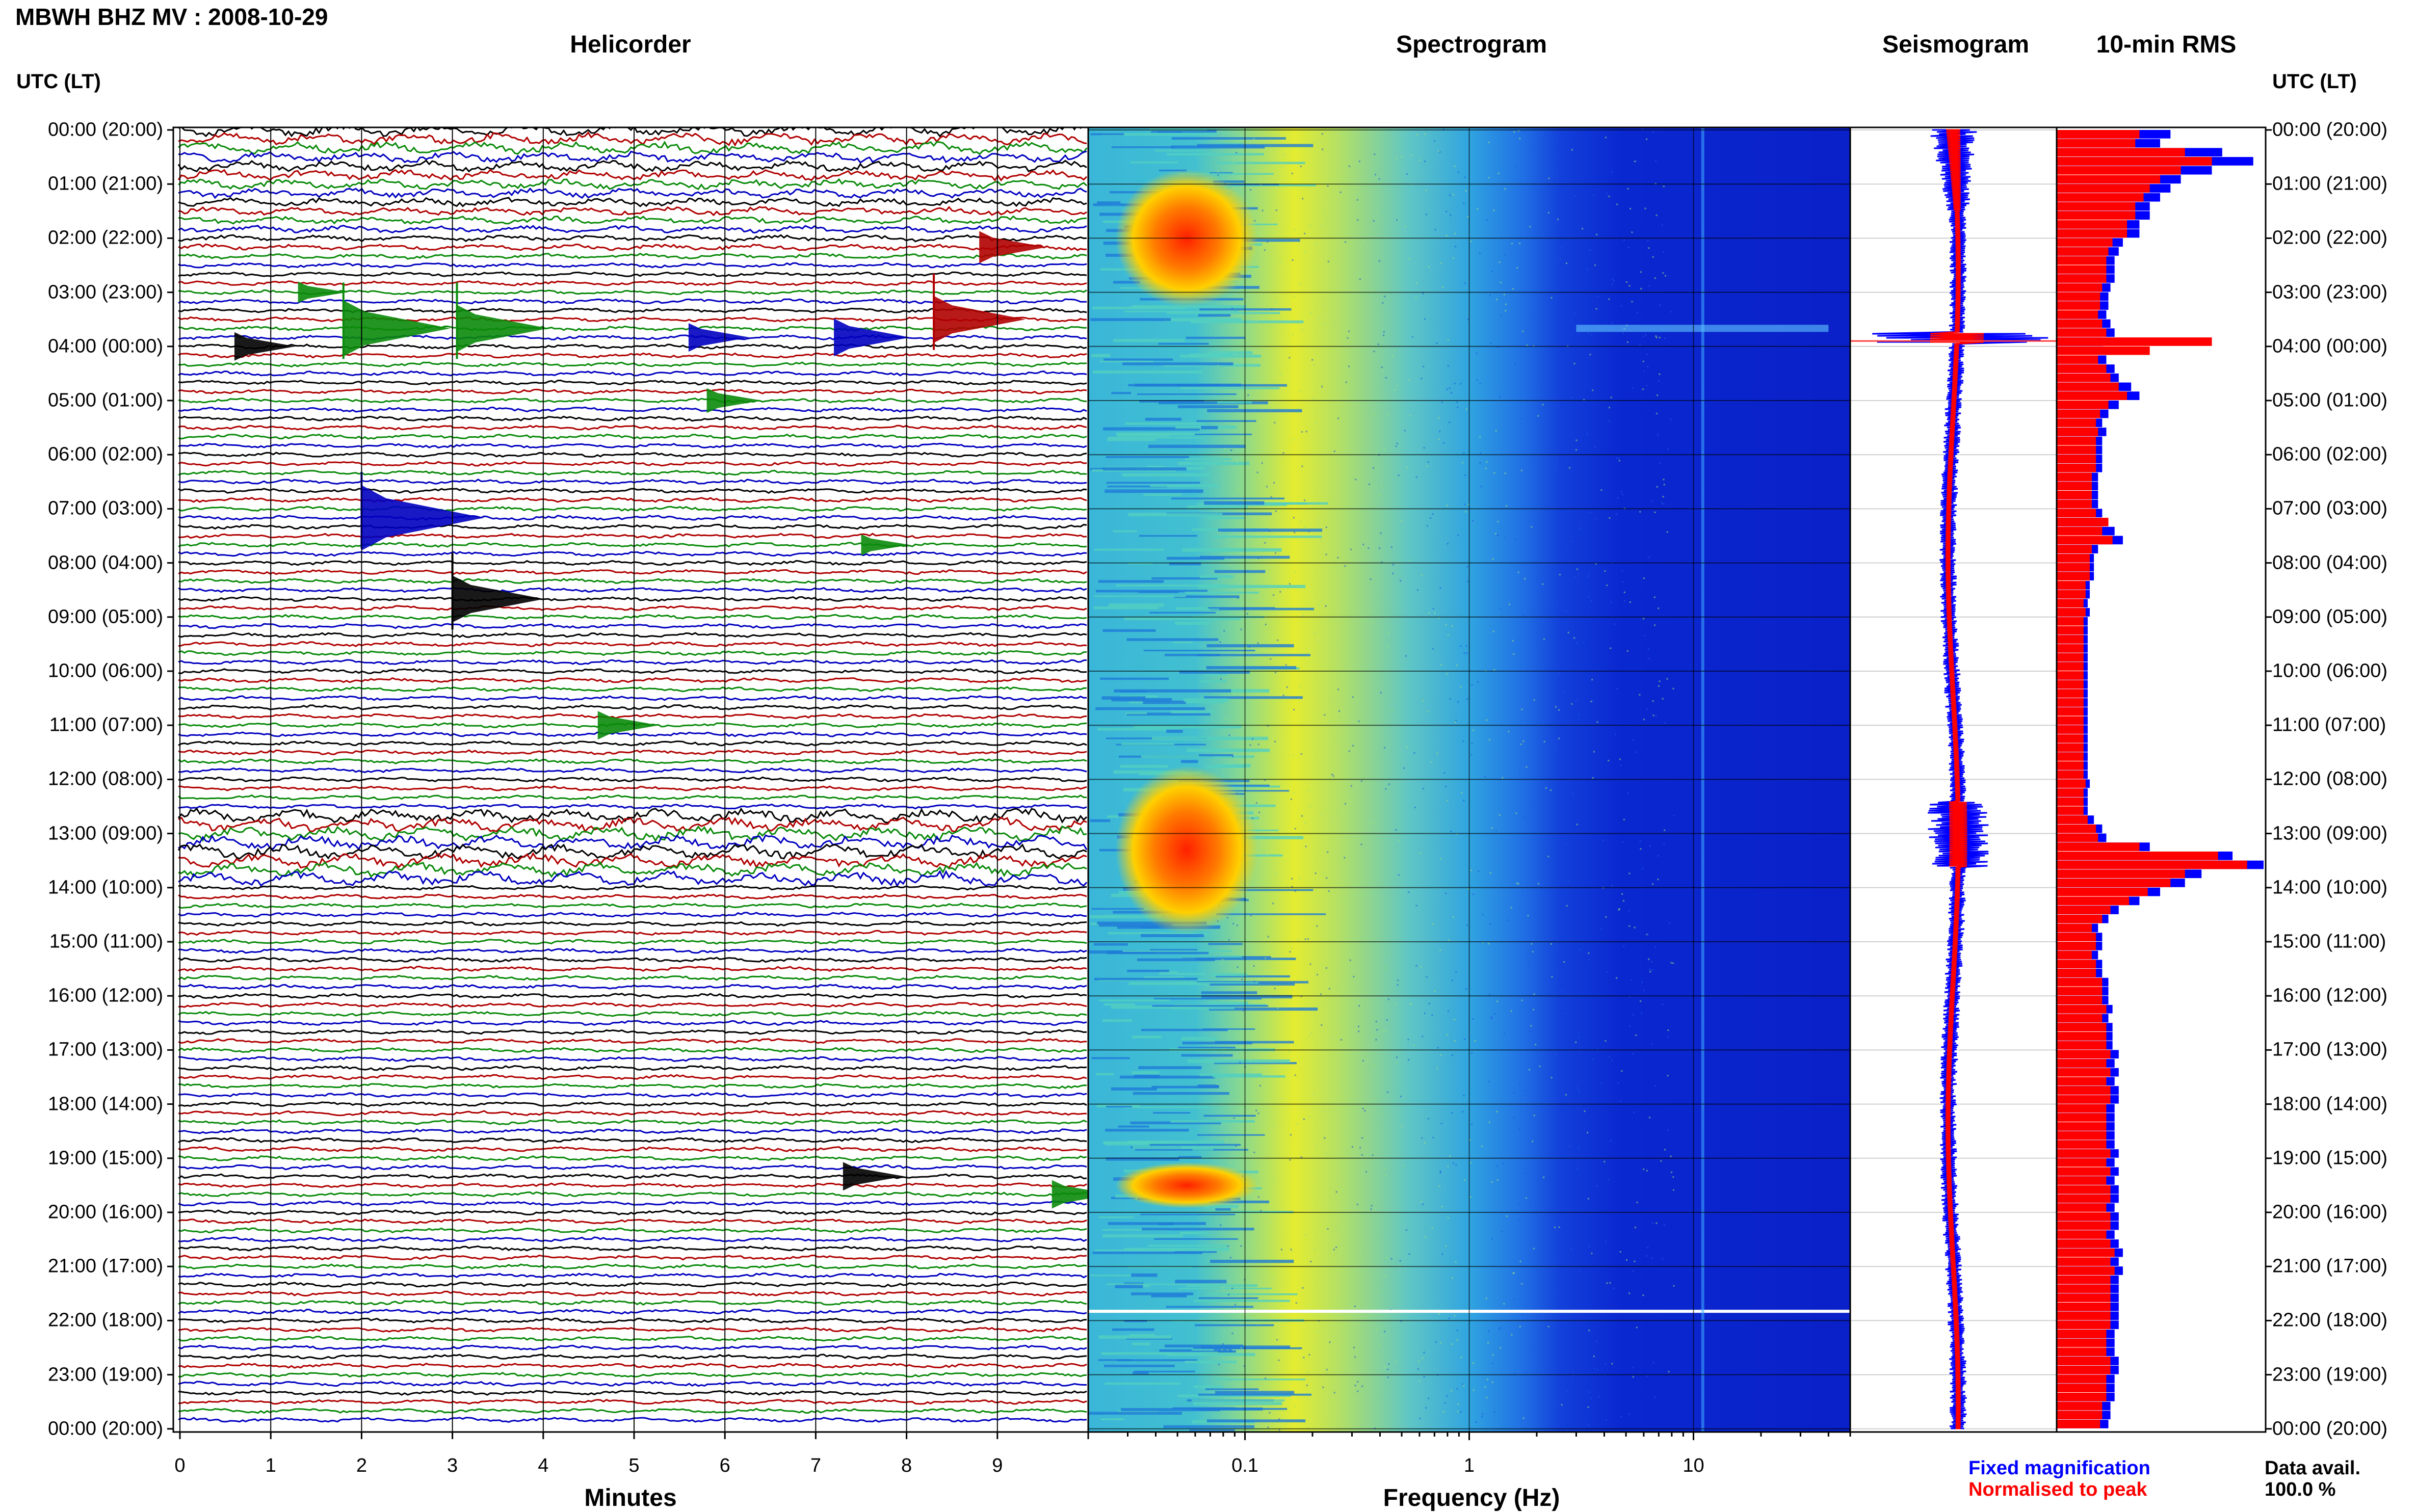 This screenshot has height=1512, width=2416. What do you see at coordinates (2330, 346) in the screenshot?
I see `time-label-right: 04:00 (00:00)` at bounding box center [2330, 346].